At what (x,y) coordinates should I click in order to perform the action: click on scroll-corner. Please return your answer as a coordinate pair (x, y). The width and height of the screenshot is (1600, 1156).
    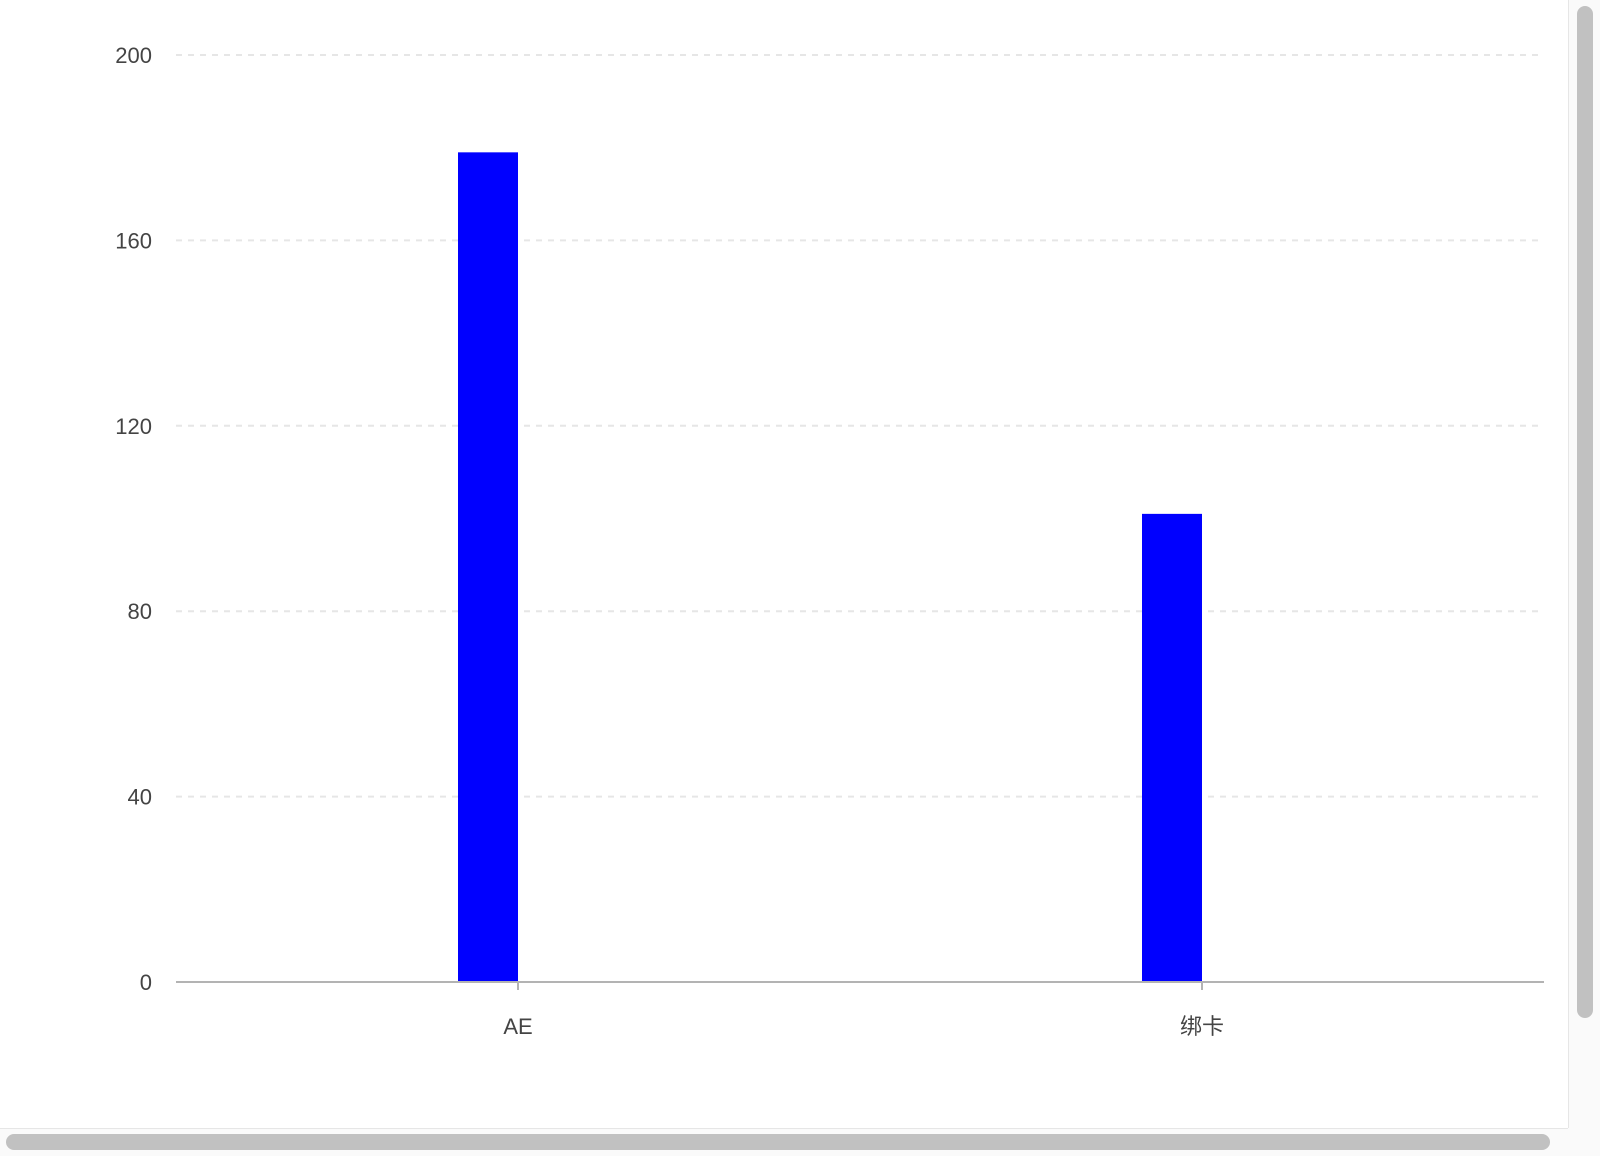
    Looking at the image, I should click on (1584, 1142).